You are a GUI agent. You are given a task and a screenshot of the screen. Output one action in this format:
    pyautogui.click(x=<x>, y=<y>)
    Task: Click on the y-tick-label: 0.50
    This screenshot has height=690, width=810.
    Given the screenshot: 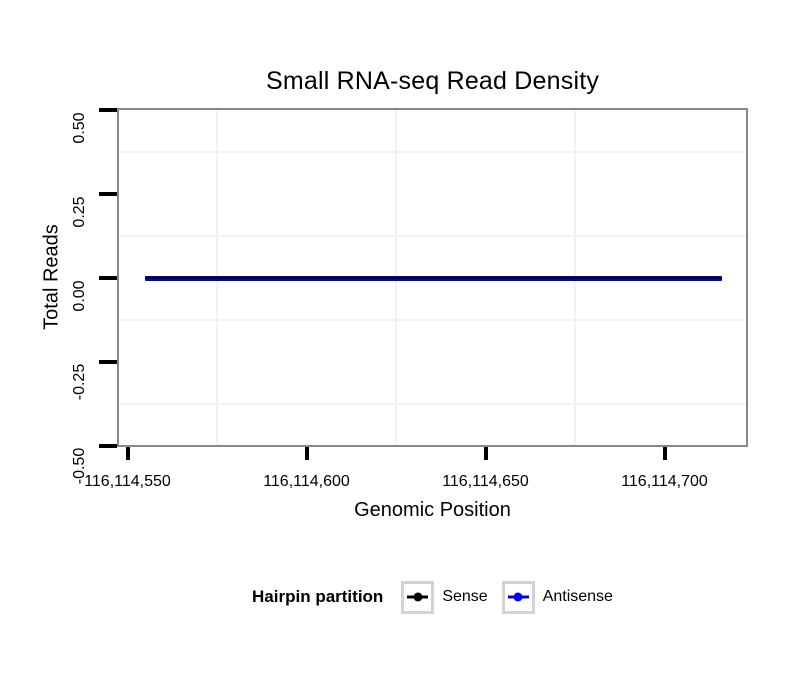 What is the action you would take?
    pyautogui.click(x=79, y=128)
    